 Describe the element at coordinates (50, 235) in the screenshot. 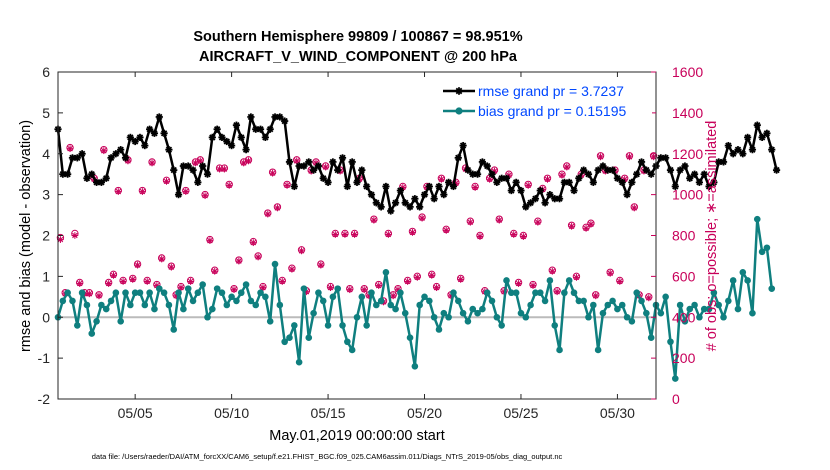

I see `y-axis-ticks: -2 -1 0 1 2 3 4 5 6` at that location.